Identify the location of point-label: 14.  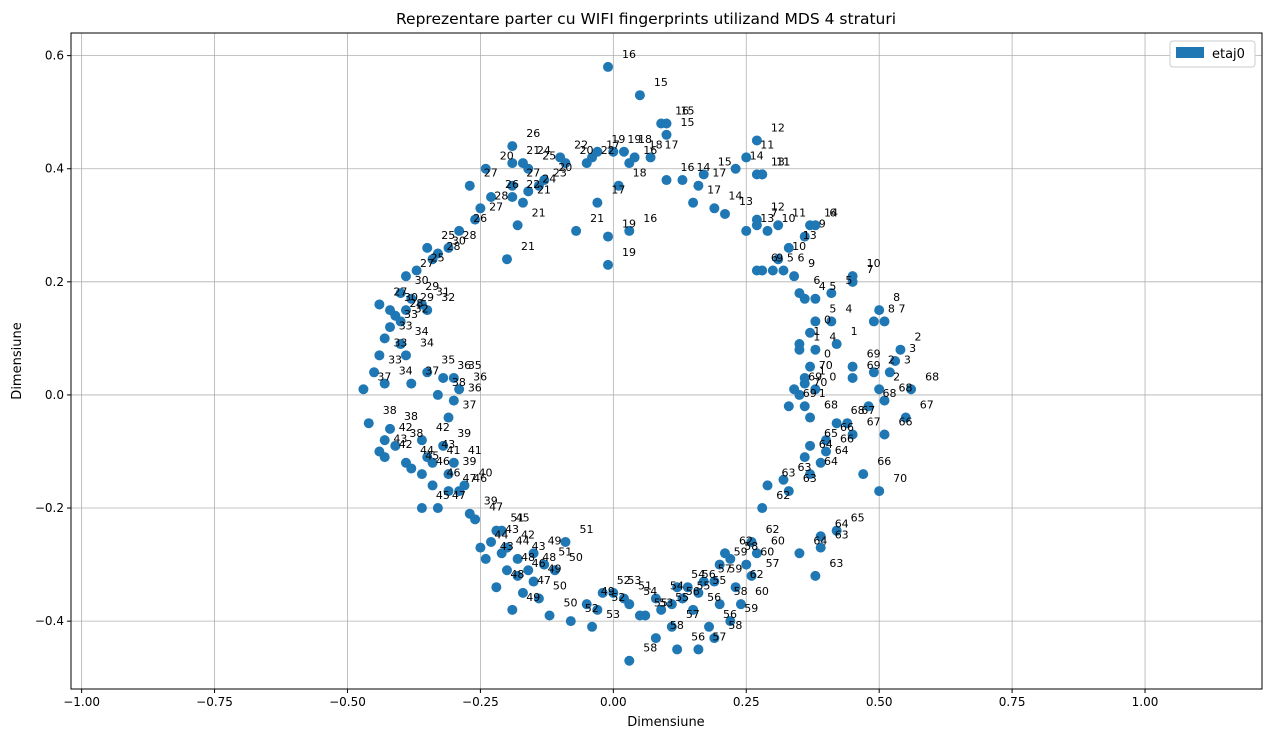
(757, 156).